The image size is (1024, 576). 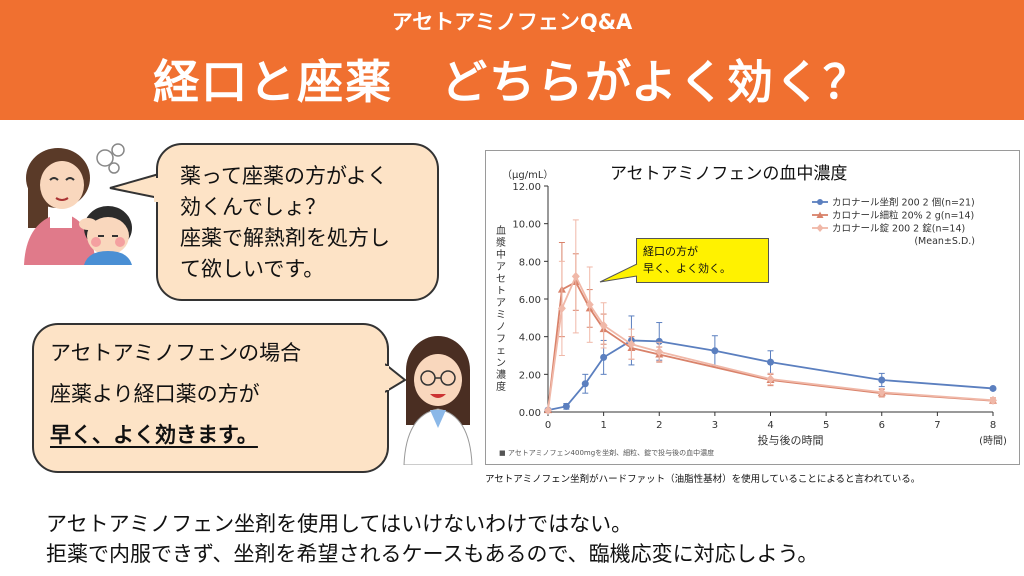 What do you see at coordinates (297, 222) in the screenshot?
I see `question-speech-bubble: 薬って座薬の方がよく 効くんでしょ？ 座薬で解熱剤を処方し て欲しいです。` at bounding box center [297, 222].